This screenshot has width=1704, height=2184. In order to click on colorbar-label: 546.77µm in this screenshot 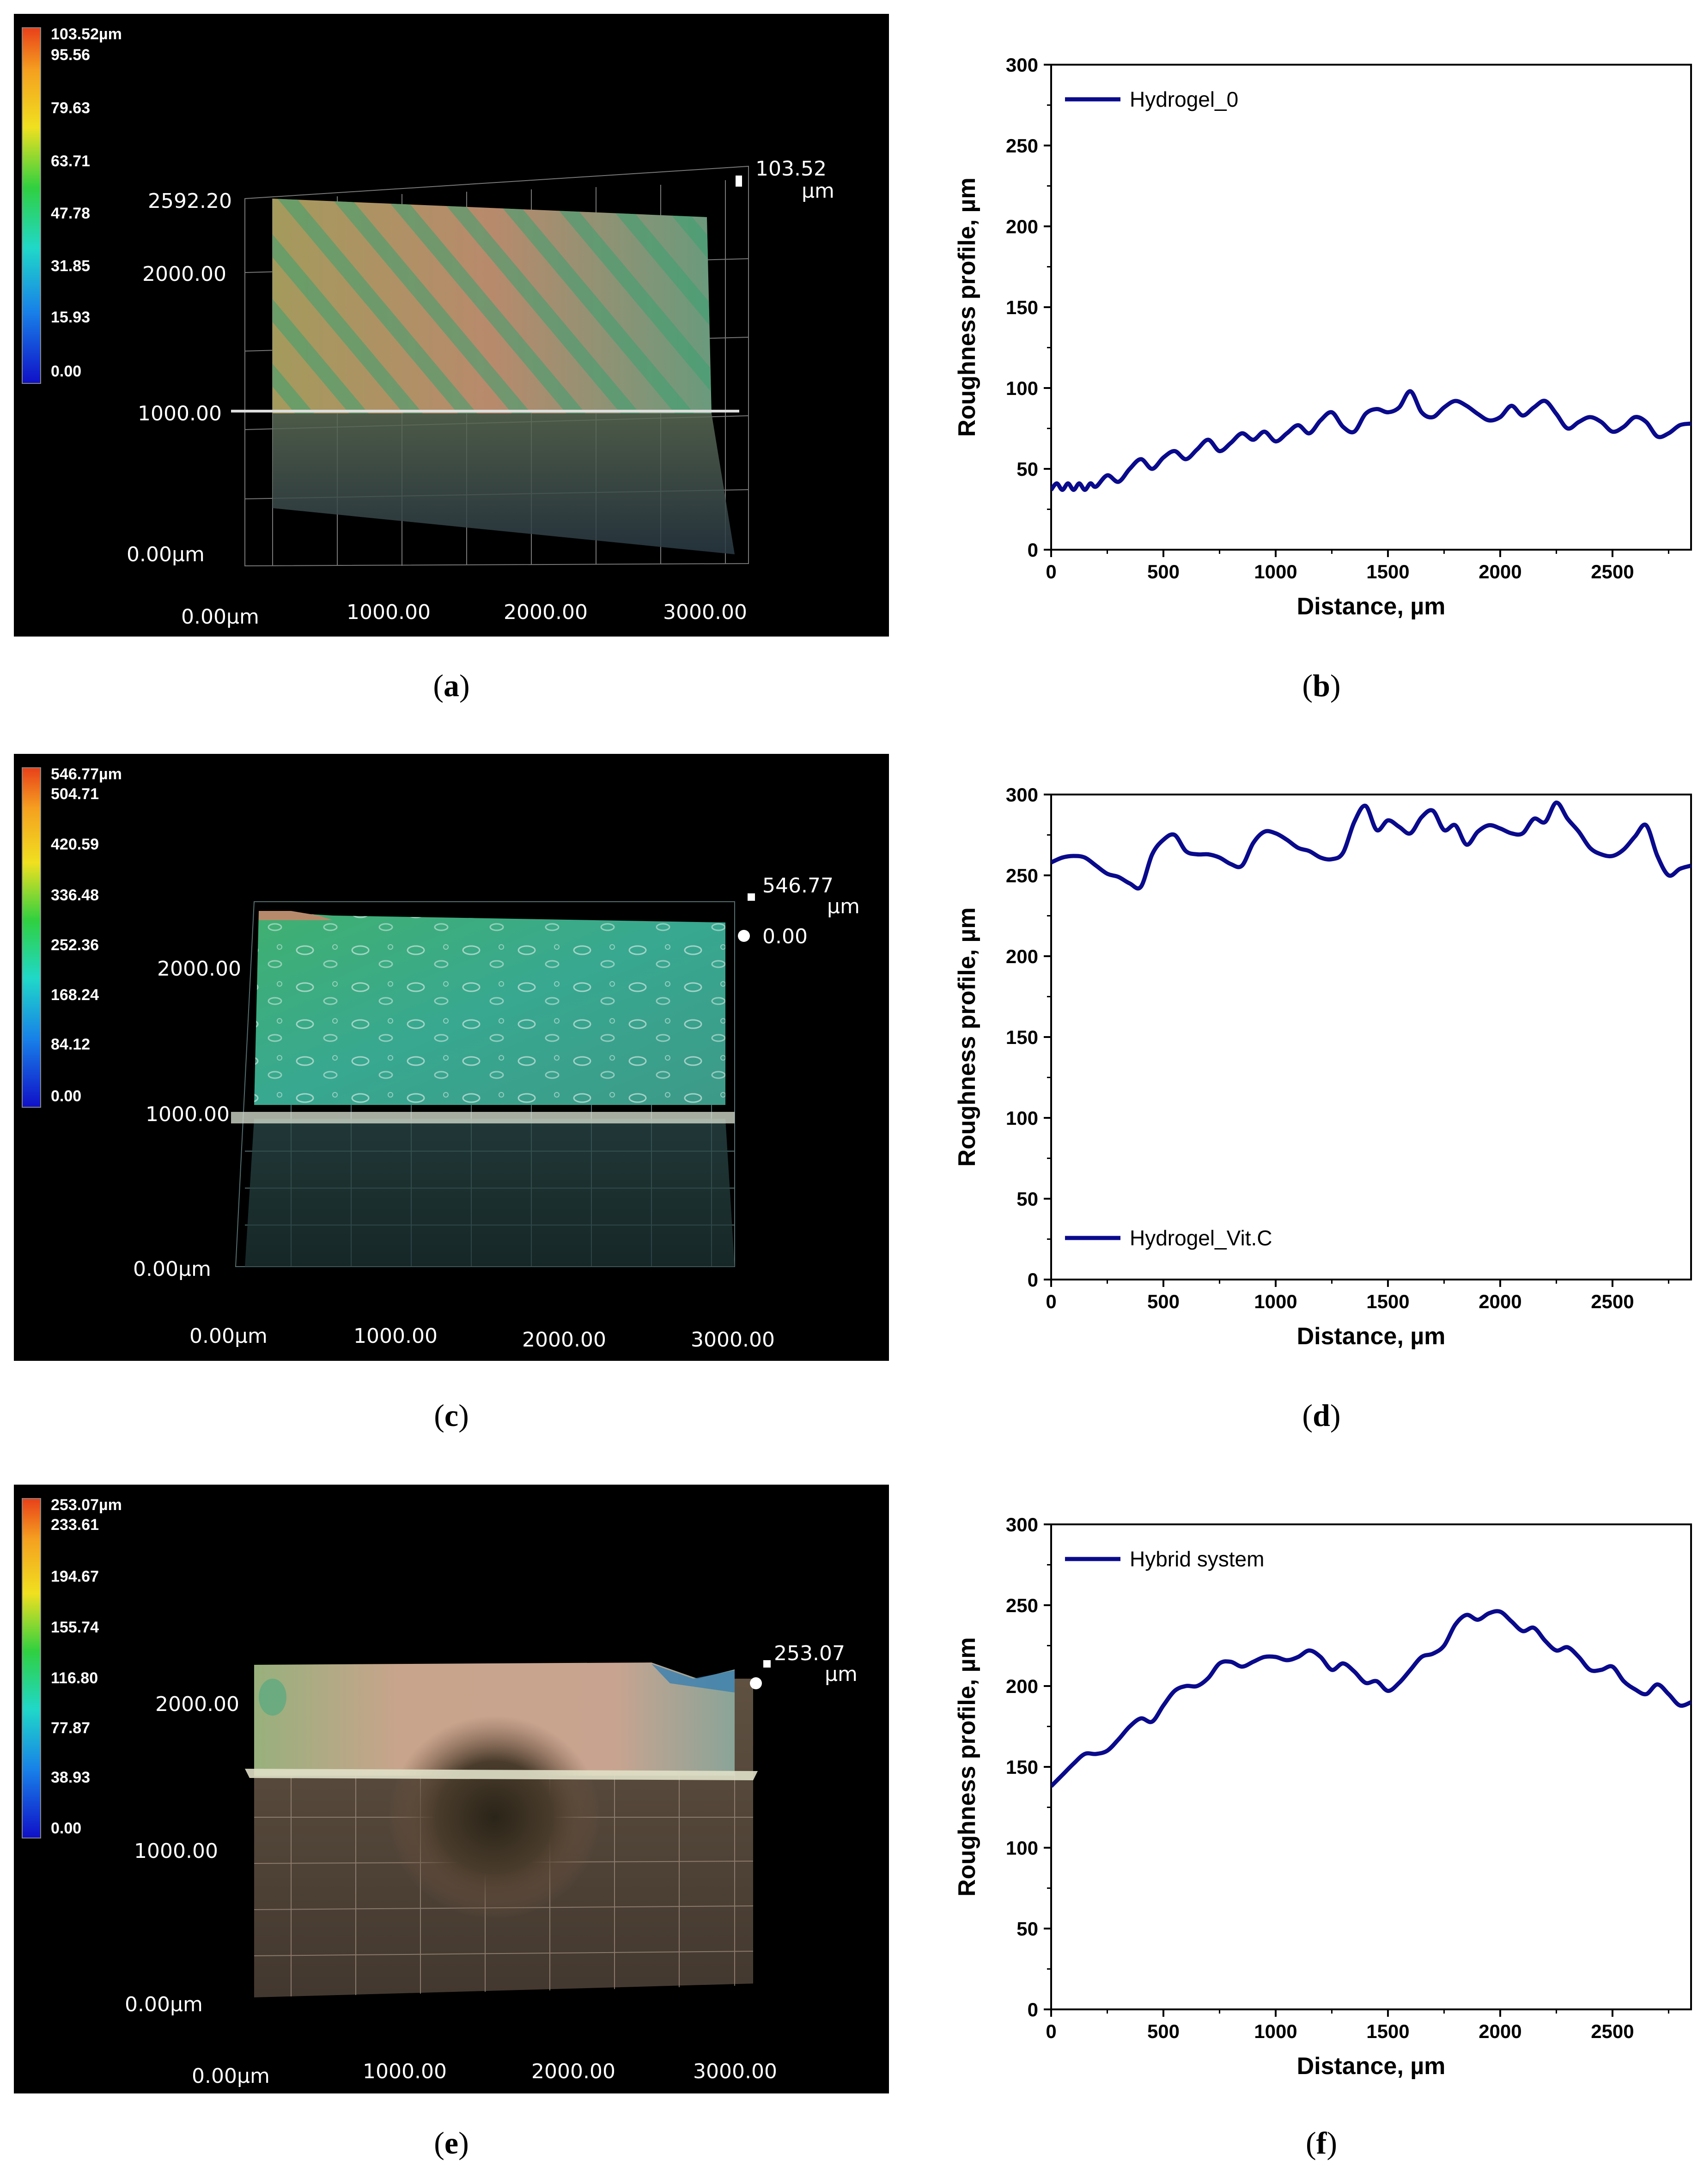, I will do `click(86, 774)`.